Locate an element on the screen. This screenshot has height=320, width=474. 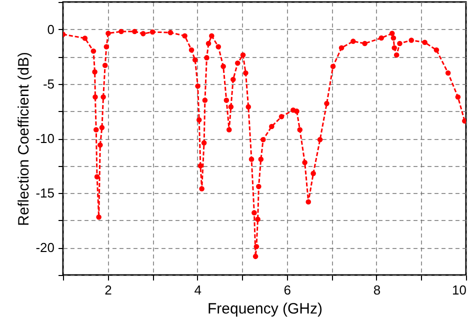
y-tick-label: -20 is located at coordinates (45, 248).